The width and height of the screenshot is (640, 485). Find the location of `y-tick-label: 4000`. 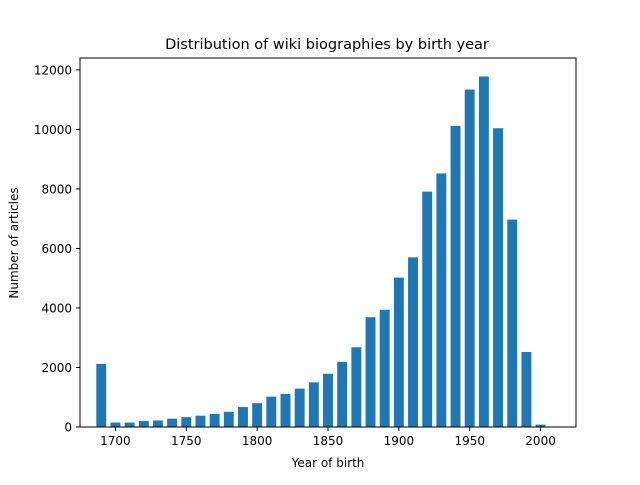

y-tick-label: 4000 is located at coordinates (56, 308).